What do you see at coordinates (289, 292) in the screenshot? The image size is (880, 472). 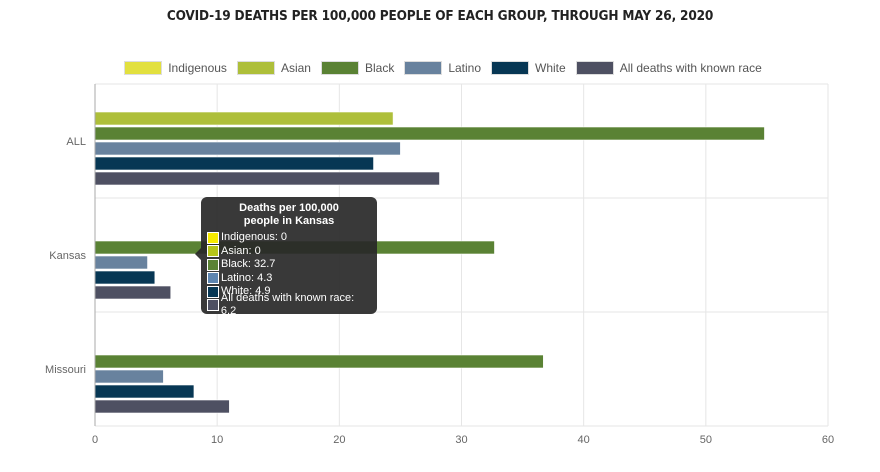 I see `tooltip-row: White: 4.9` at bounding box center [289, 292].